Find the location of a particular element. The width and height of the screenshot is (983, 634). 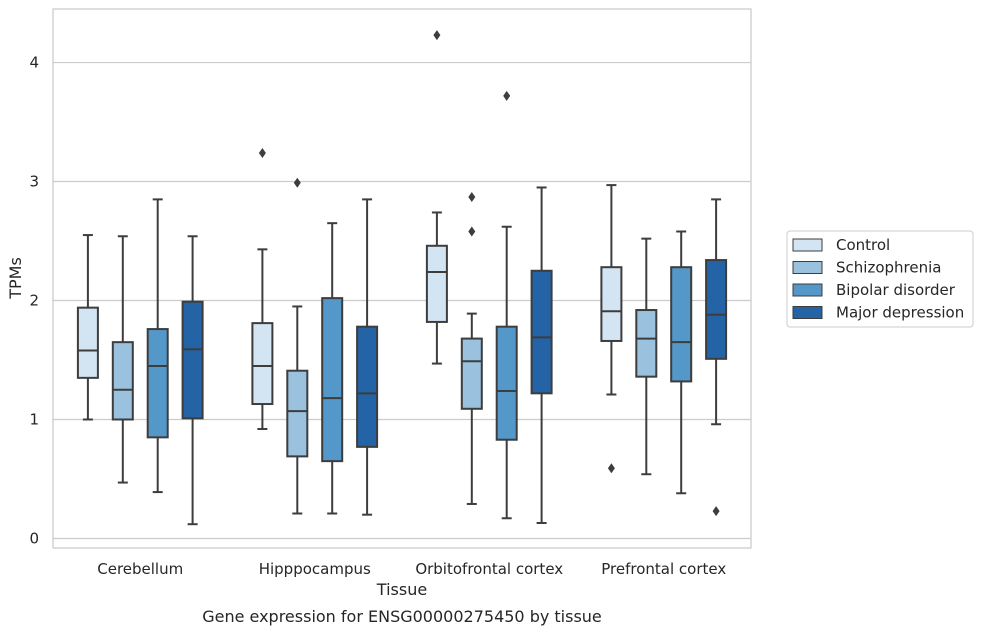

box-prefrontal-cortex-control is located at coordinates (611, 329).